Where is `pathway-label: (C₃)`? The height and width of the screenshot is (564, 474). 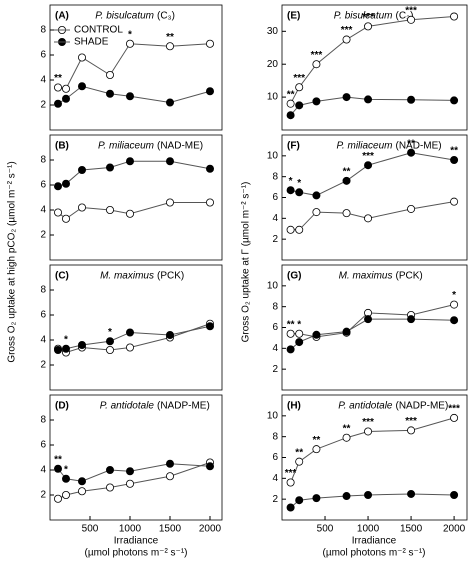 pathway-label: (C₃) is located at coordinates (405, 16).